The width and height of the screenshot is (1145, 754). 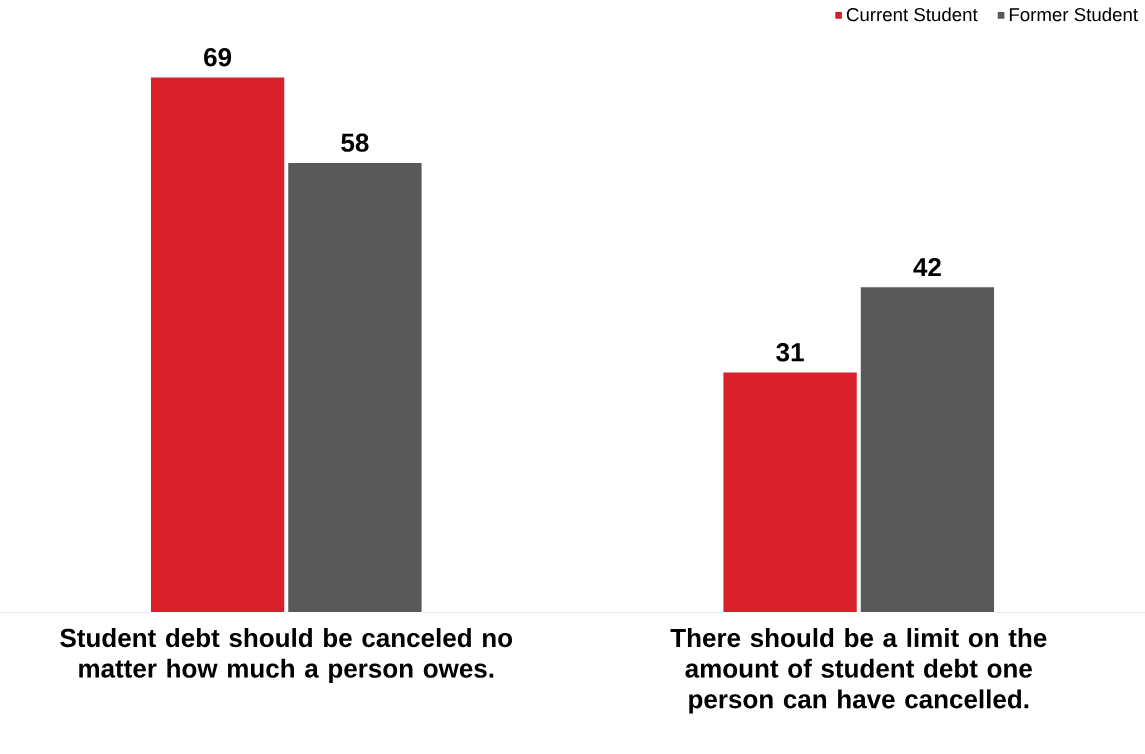 I want to click on x-tick-label: There should be a limit on the amount of student debt one person can have cancelled., so click(x=858, y=671).